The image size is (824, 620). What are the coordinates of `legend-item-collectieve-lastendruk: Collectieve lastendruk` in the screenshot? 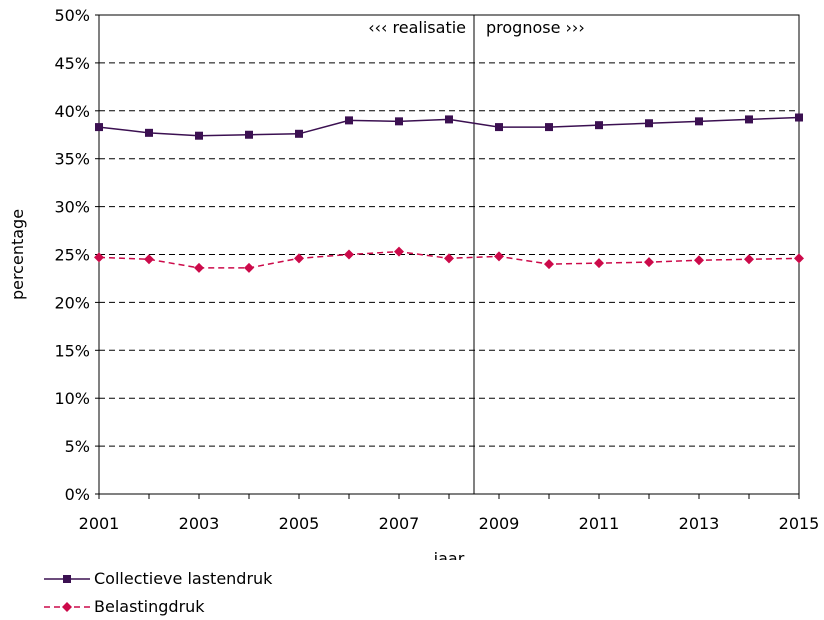 It's located at (157, 578).